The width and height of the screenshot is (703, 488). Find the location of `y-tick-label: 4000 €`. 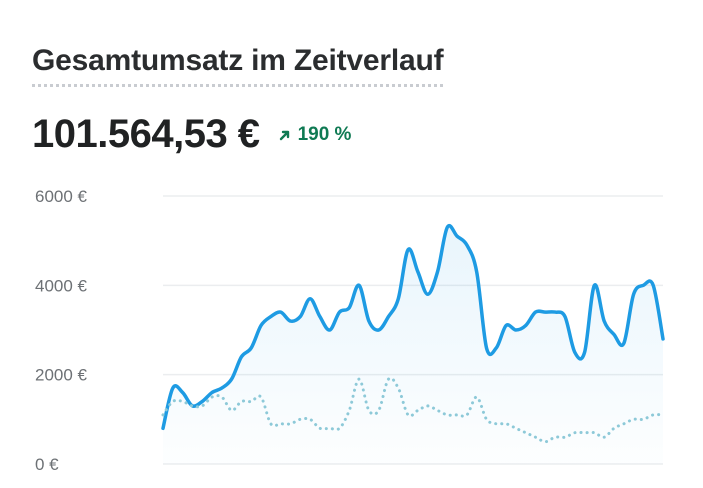

y-tick-label: 4000 € is located at coordinates (61, 285).